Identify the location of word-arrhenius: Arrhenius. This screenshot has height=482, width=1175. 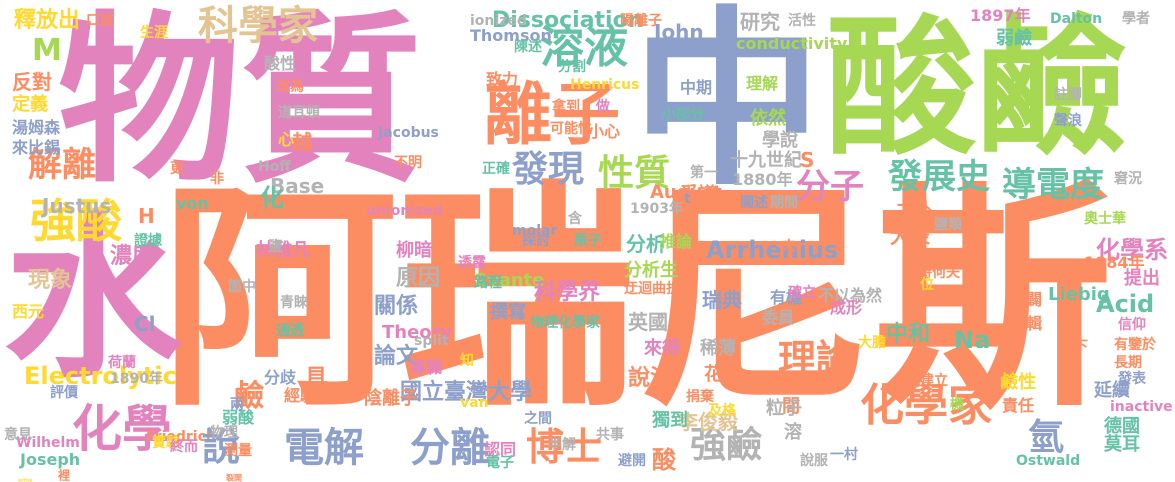
(772, 250).